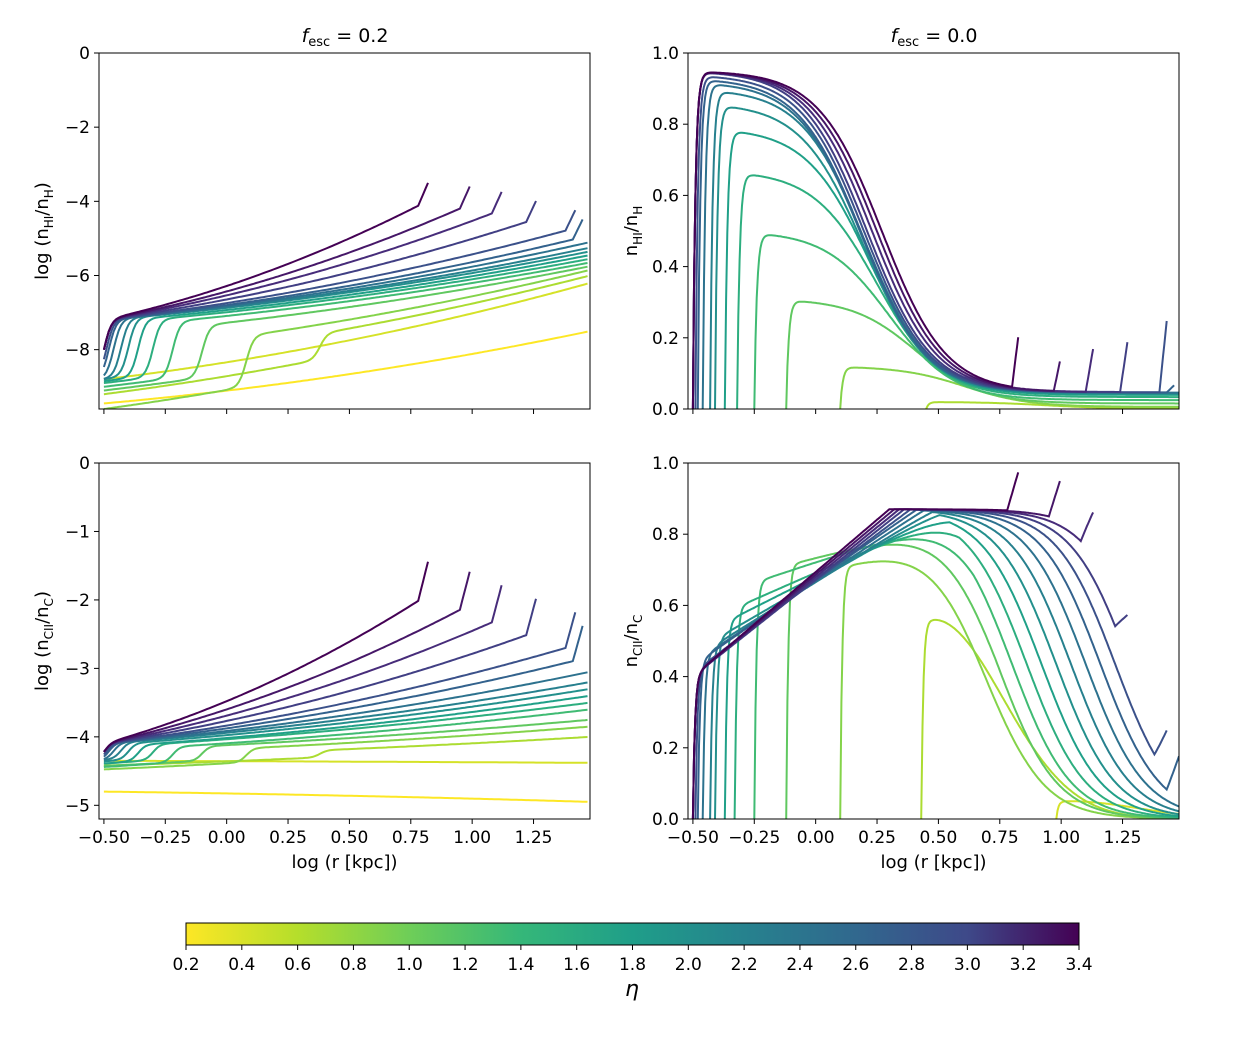 The width and height of the screenshot is (1240, 1050). Describe the element at coordinates (632, 965) in the screenshot. I see `colorbar-tick-label: 1.8` at that location.